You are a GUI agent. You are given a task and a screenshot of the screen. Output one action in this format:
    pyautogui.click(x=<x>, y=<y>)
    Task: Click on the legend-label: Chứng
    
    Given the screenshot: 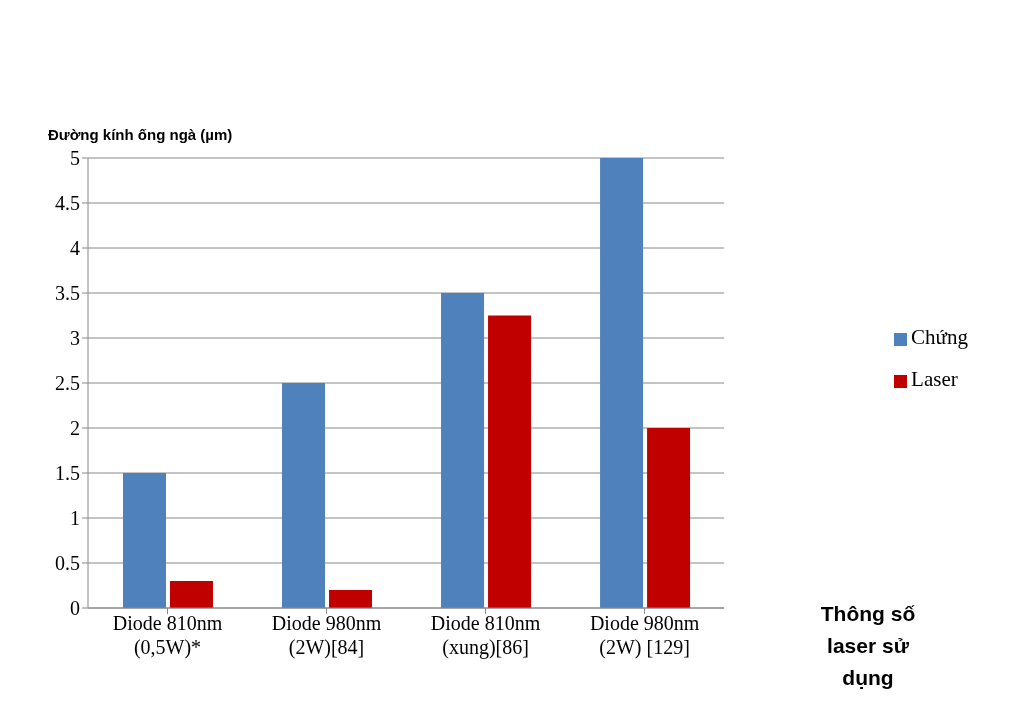 What is the action you would take?
    pyautogui.click(x=939, y=337)
    